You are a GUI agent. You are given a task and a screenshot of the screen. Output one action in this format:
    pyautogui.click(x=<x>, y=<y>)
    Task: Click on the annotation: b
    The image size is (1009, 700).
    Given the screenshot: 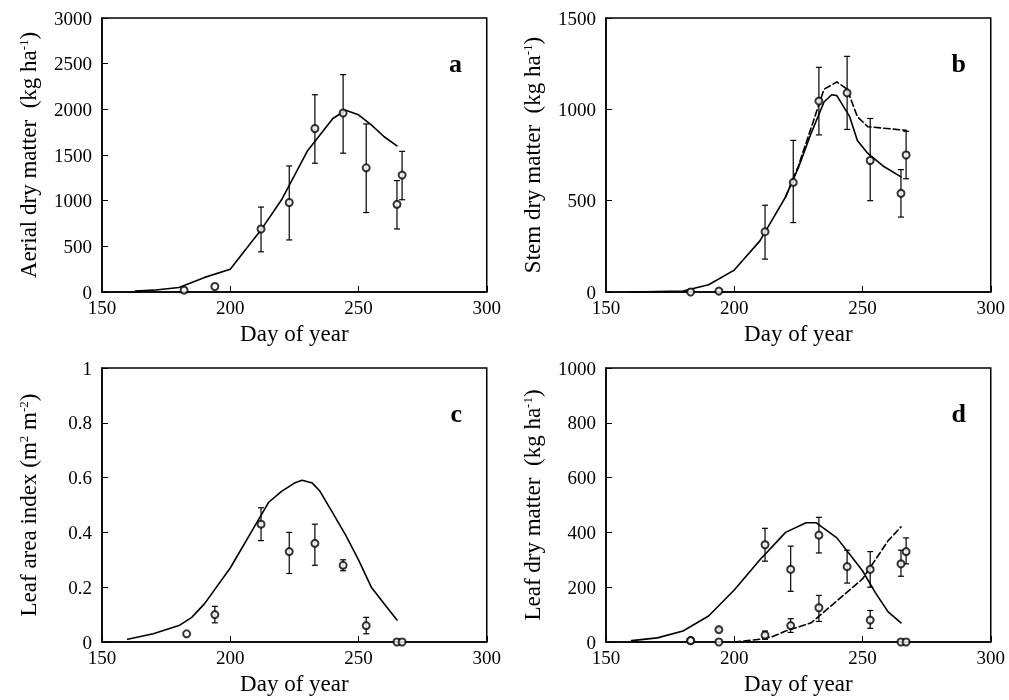 What is the action you would take?
    pyautogui.click(x=959, y=63)
    